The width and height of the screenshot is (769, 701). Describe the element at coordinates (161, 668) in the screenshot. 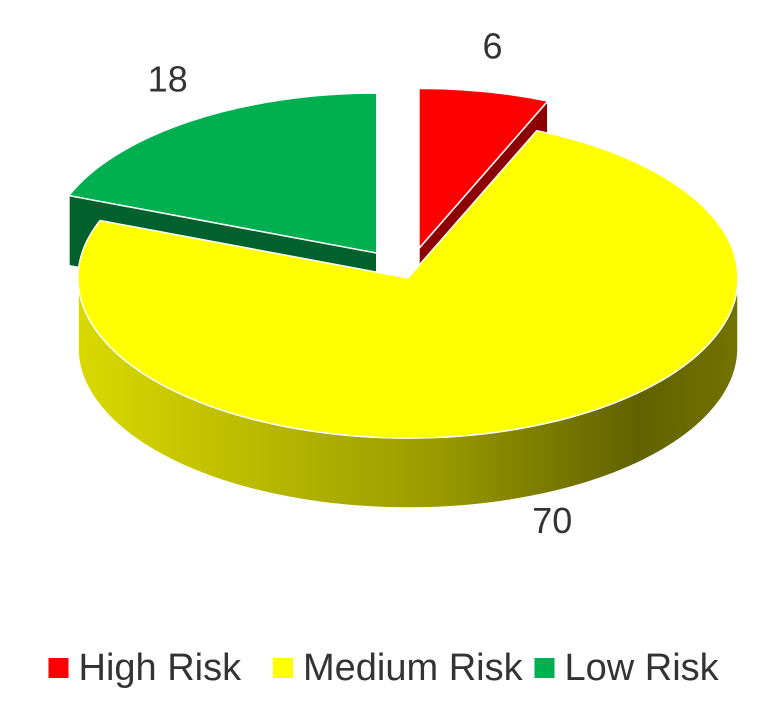

I see `legend-label-high-risk: High Risk` at that location.